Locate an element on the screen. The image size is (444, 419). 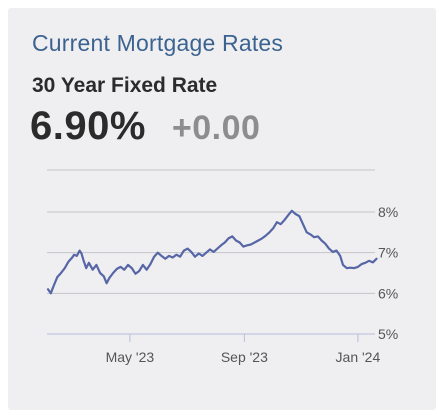
x-tick-label: May '23 is located at coordinates (130, 357).